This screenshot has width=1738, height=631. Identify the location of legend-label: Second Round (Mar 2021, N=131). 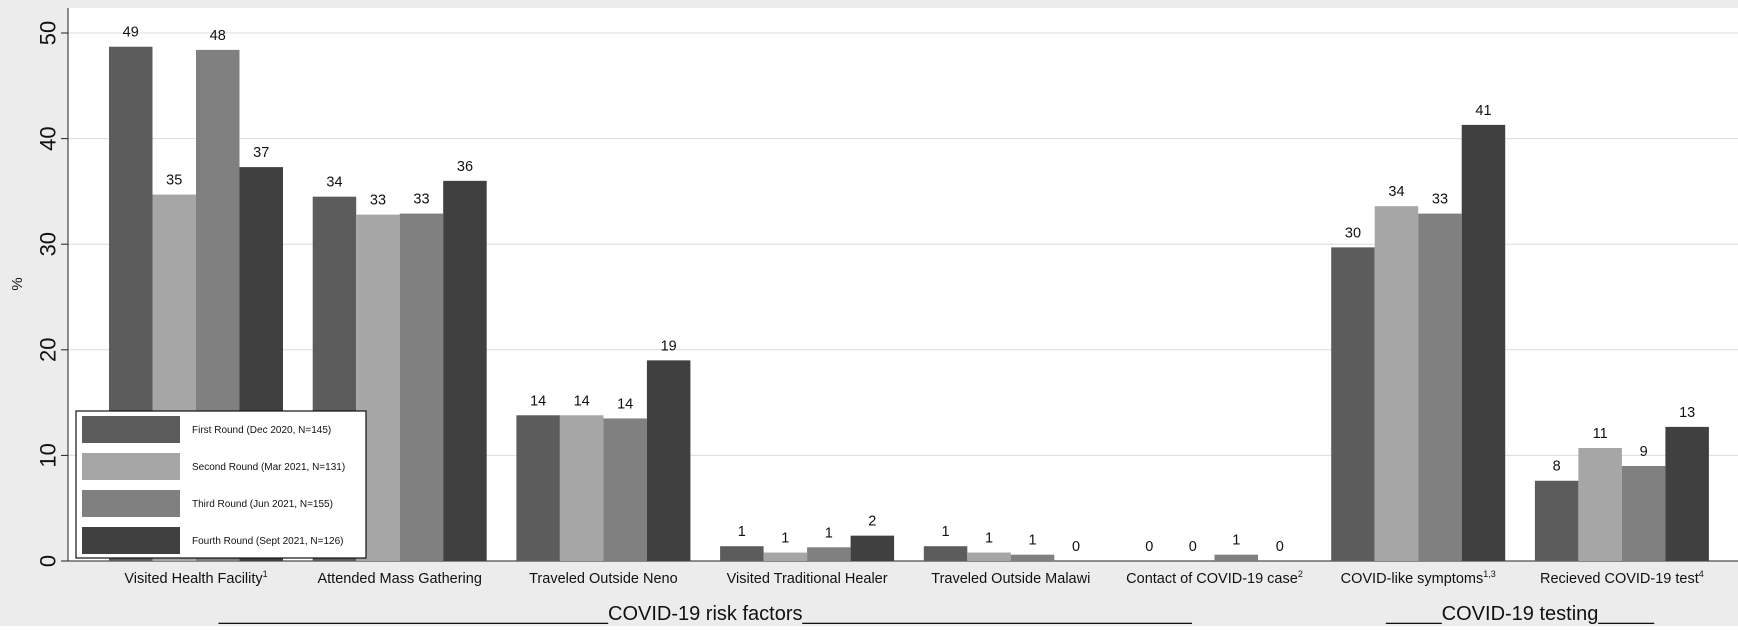
(268, 467).